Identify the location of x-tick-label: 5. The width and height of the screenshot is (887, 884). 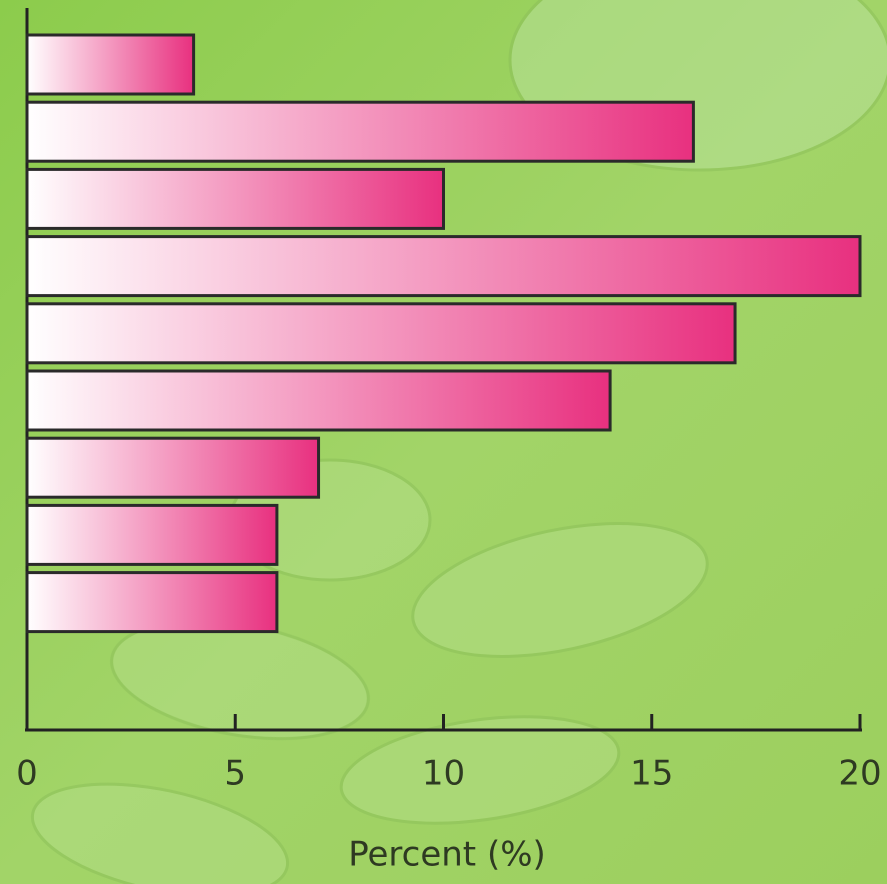
(235, 774).